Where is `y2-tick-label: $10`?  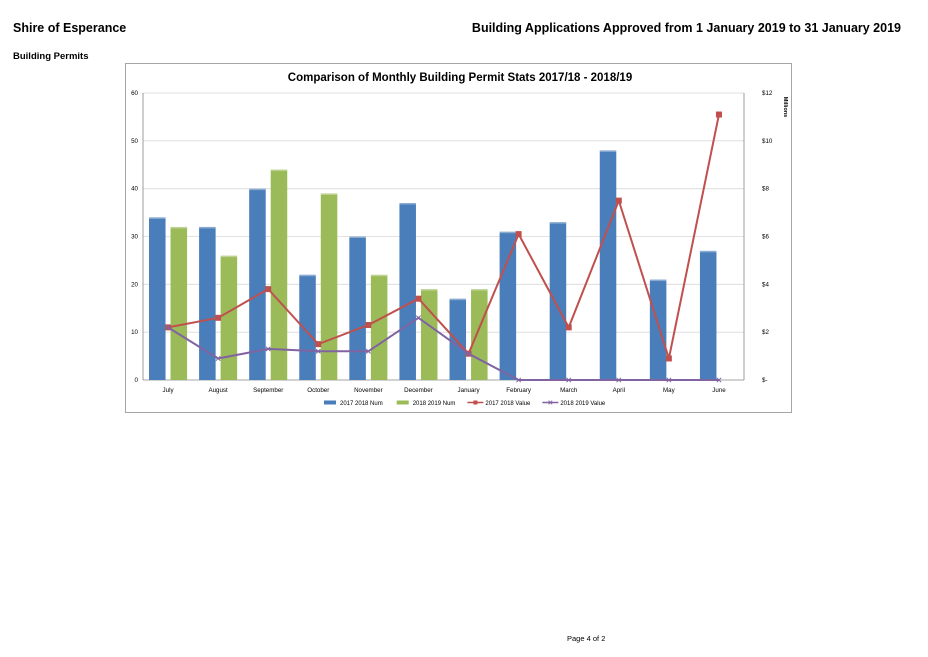 y2-tick-label: $10 is located at coordinates (767, 141).